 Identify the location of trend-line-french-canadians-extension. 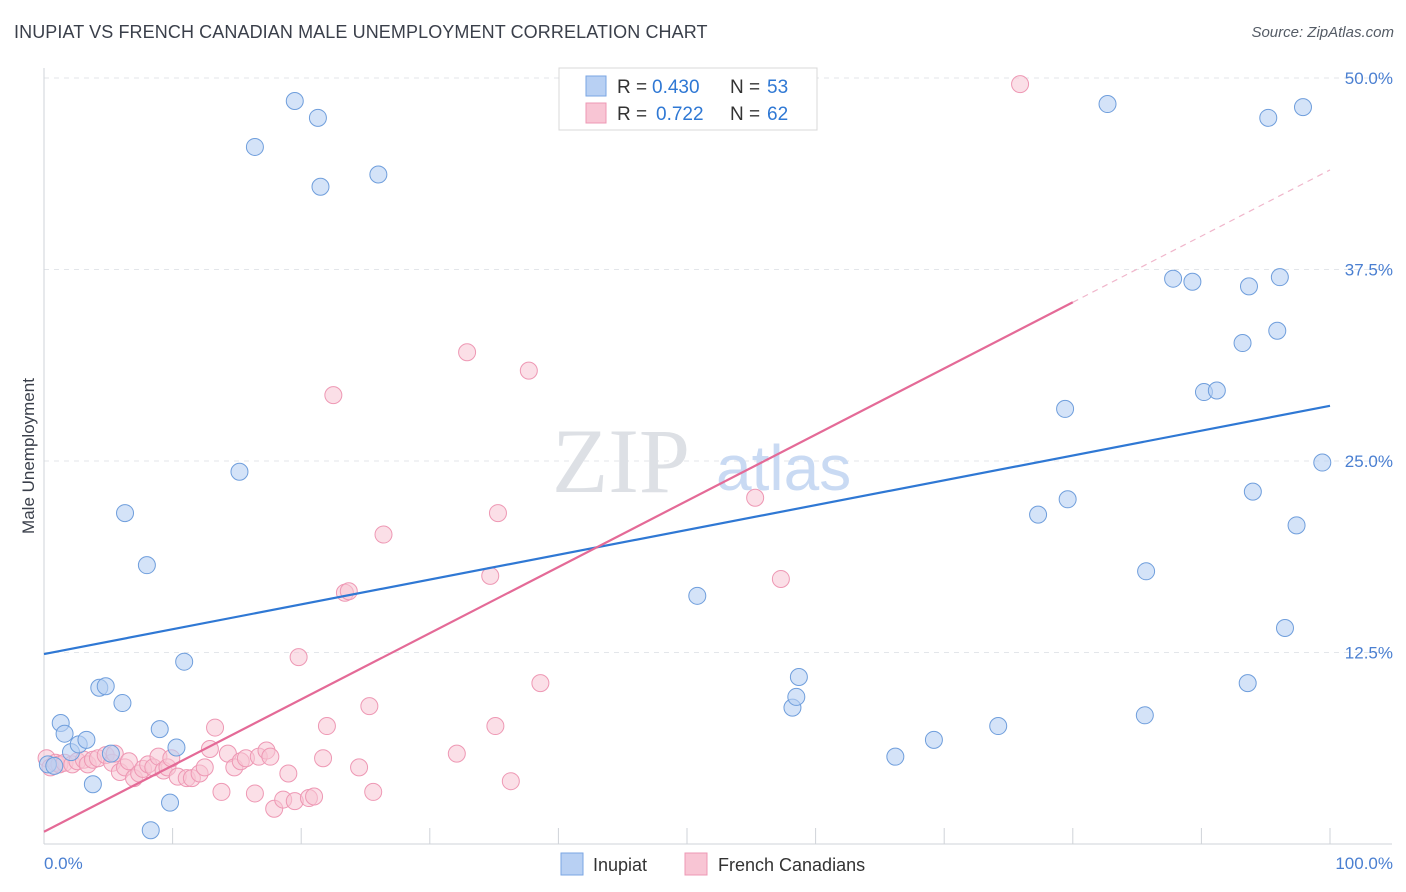
(1201, 236).